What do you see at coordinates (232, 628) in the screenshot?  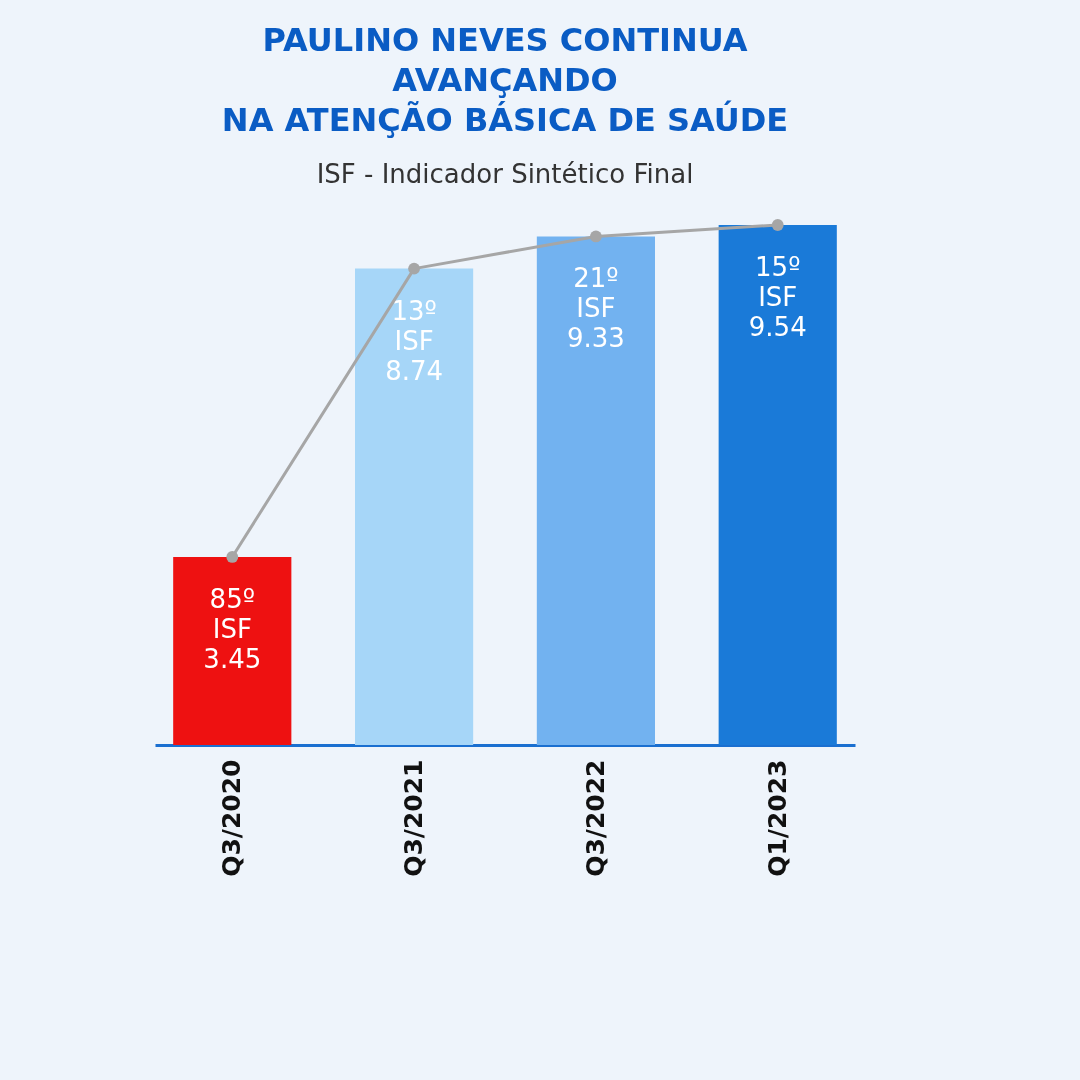 I see `data-label: 85º ISF 3.45` at bounding box center [232, 628].